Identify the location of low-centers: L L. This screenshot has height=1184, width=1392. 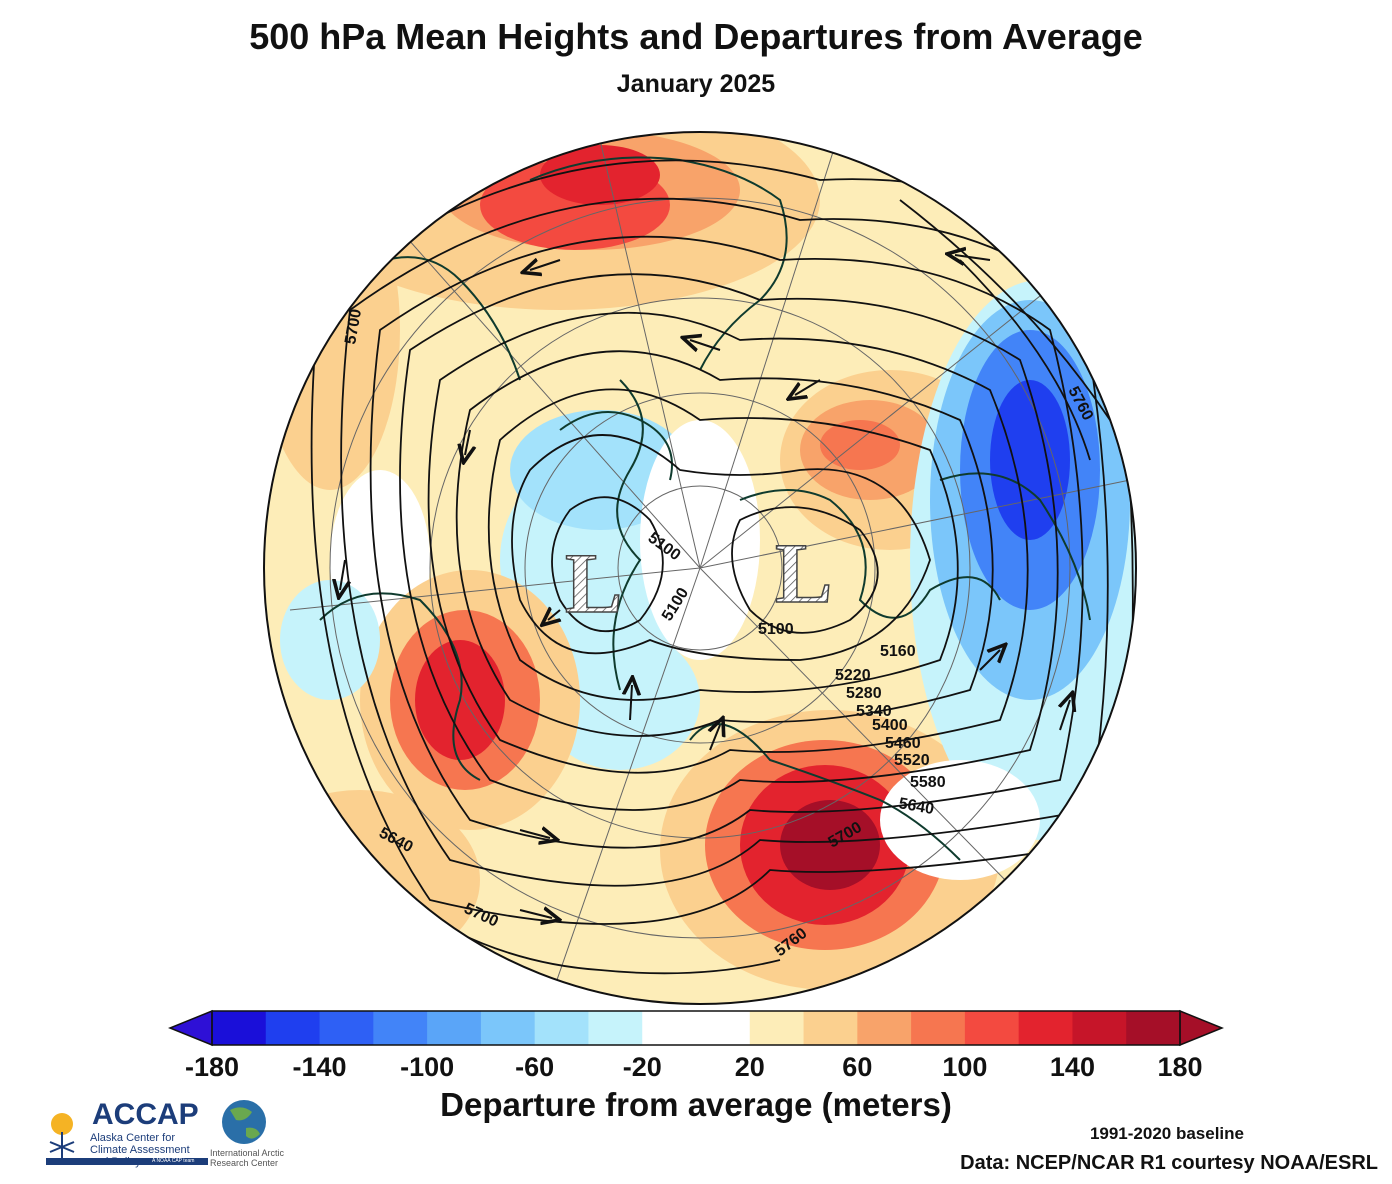
(698, 578).